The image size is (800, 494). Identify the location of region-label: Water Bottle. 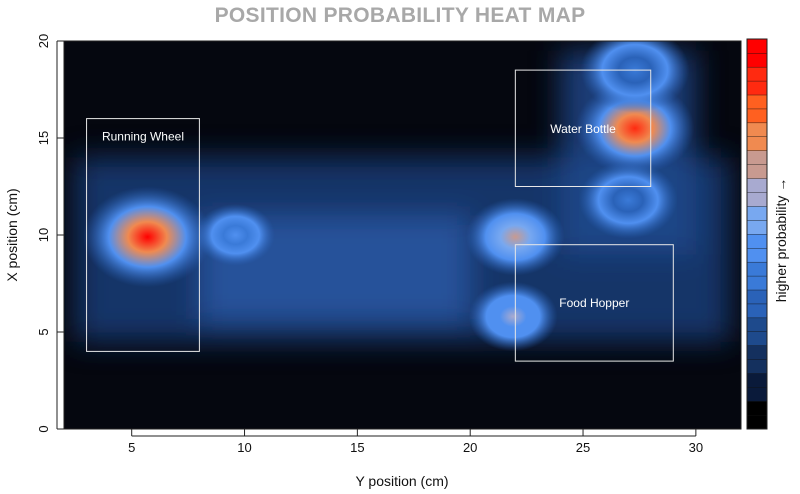
(583, 129).